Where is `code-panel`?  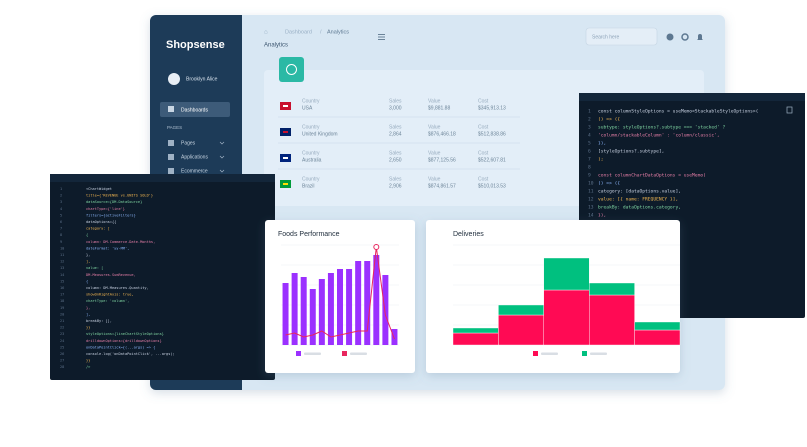
code-panel is located at coordinates (162, 277).